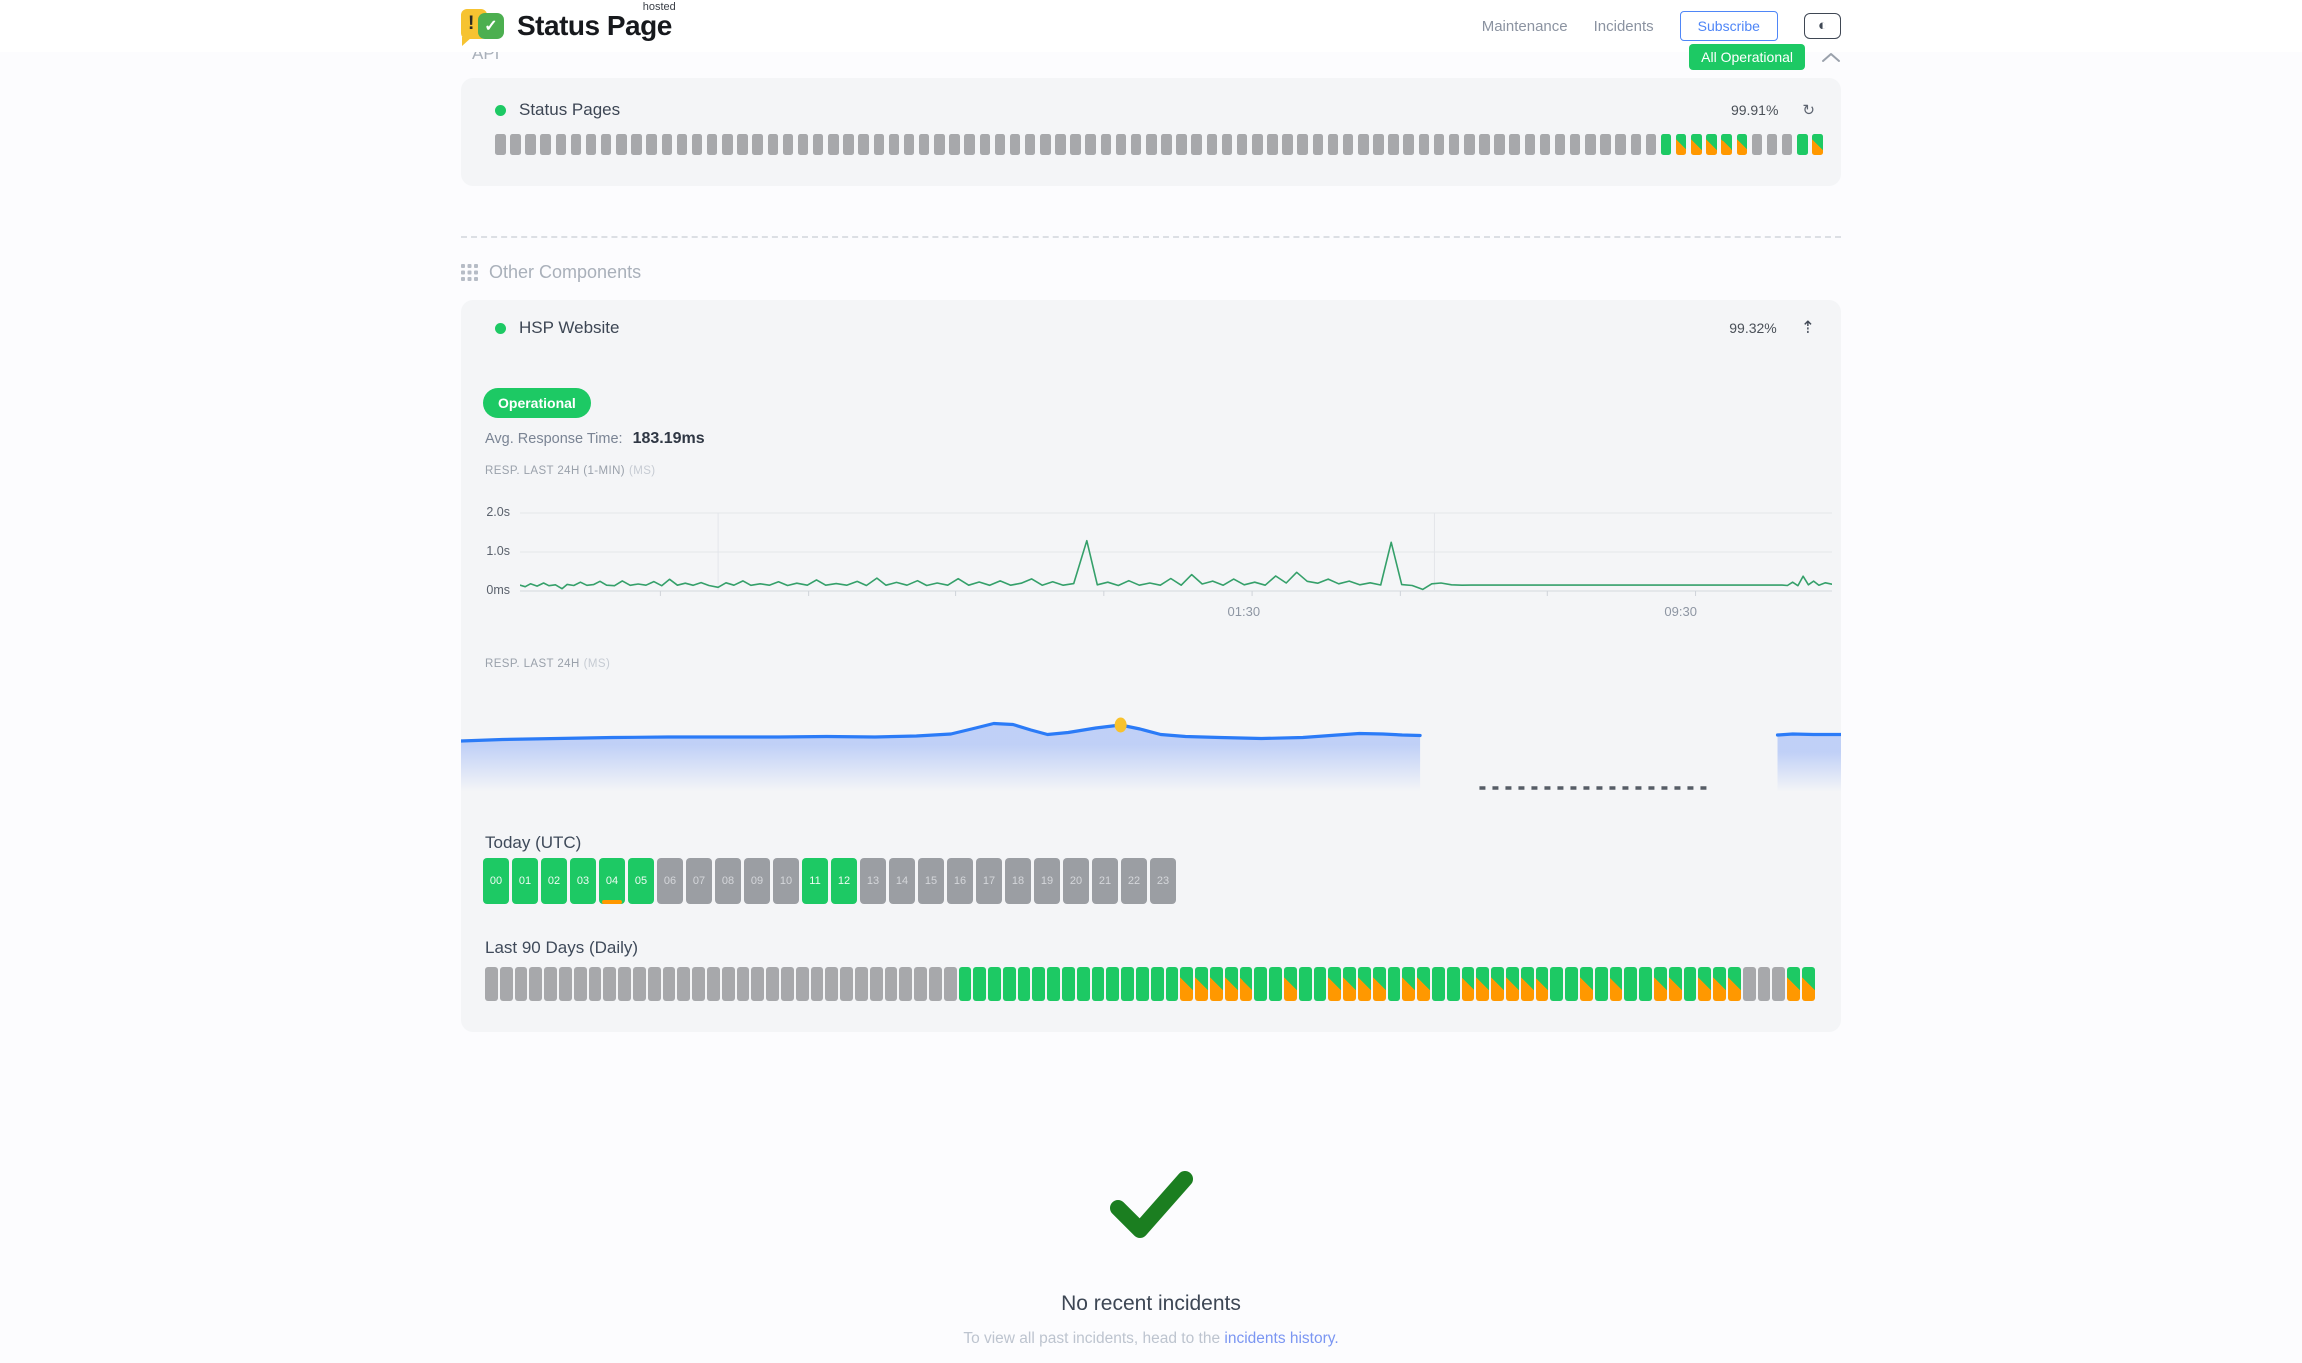 Image resolution: width=2302 pixels, height=1363 pixels. Describe the element at coordinates (902, 881) in the screenshot. I see `hour-block: 14` at that location.